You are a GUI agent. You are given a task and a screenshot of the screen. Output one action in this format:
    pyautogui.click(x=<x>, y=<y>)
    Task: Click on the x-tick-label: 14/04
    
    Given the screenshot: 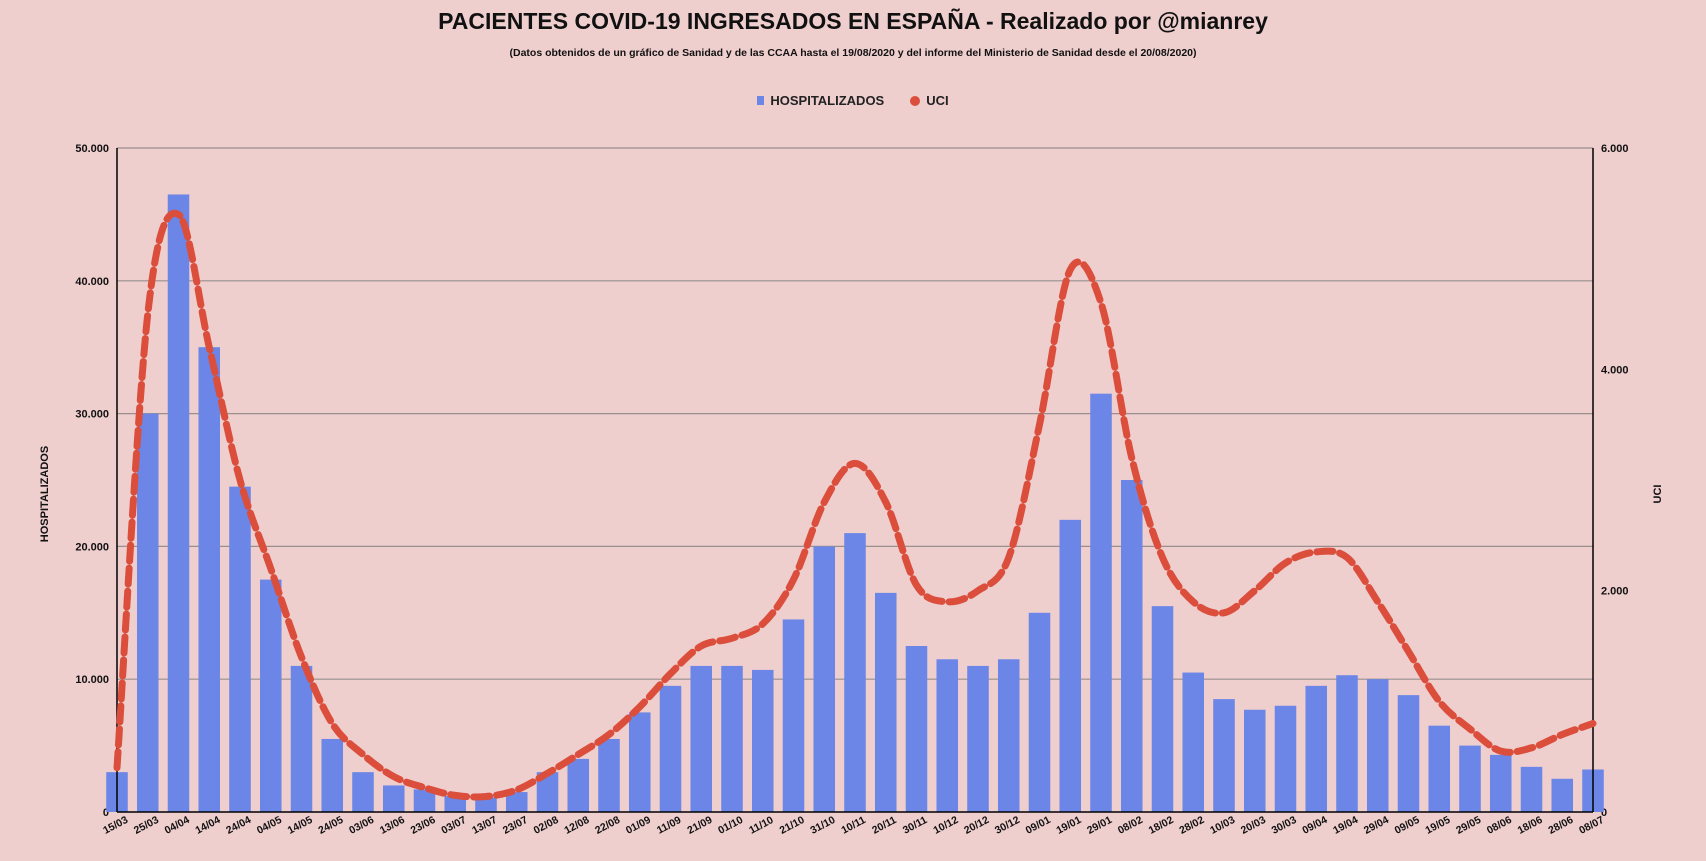 What is the action you would take?
    pyautogui.click(x=207, y=825)
    